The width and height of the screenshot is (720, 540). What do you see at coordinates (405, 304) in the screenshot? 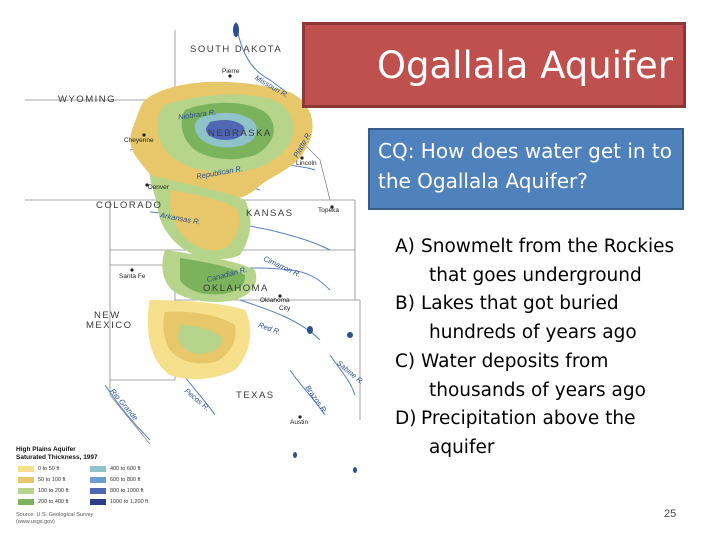
I see `answer-b-label: B)` at bounding box center [405, 304].